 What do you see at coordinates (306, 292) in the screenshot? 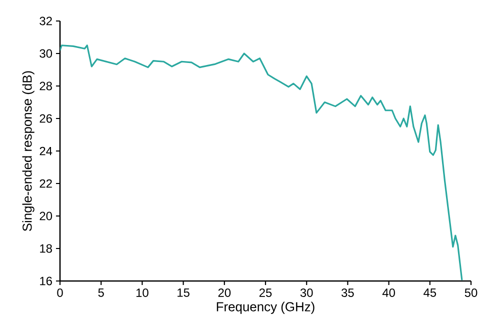
I see `x-tick-label: 30` at bounding box center [306, 292].